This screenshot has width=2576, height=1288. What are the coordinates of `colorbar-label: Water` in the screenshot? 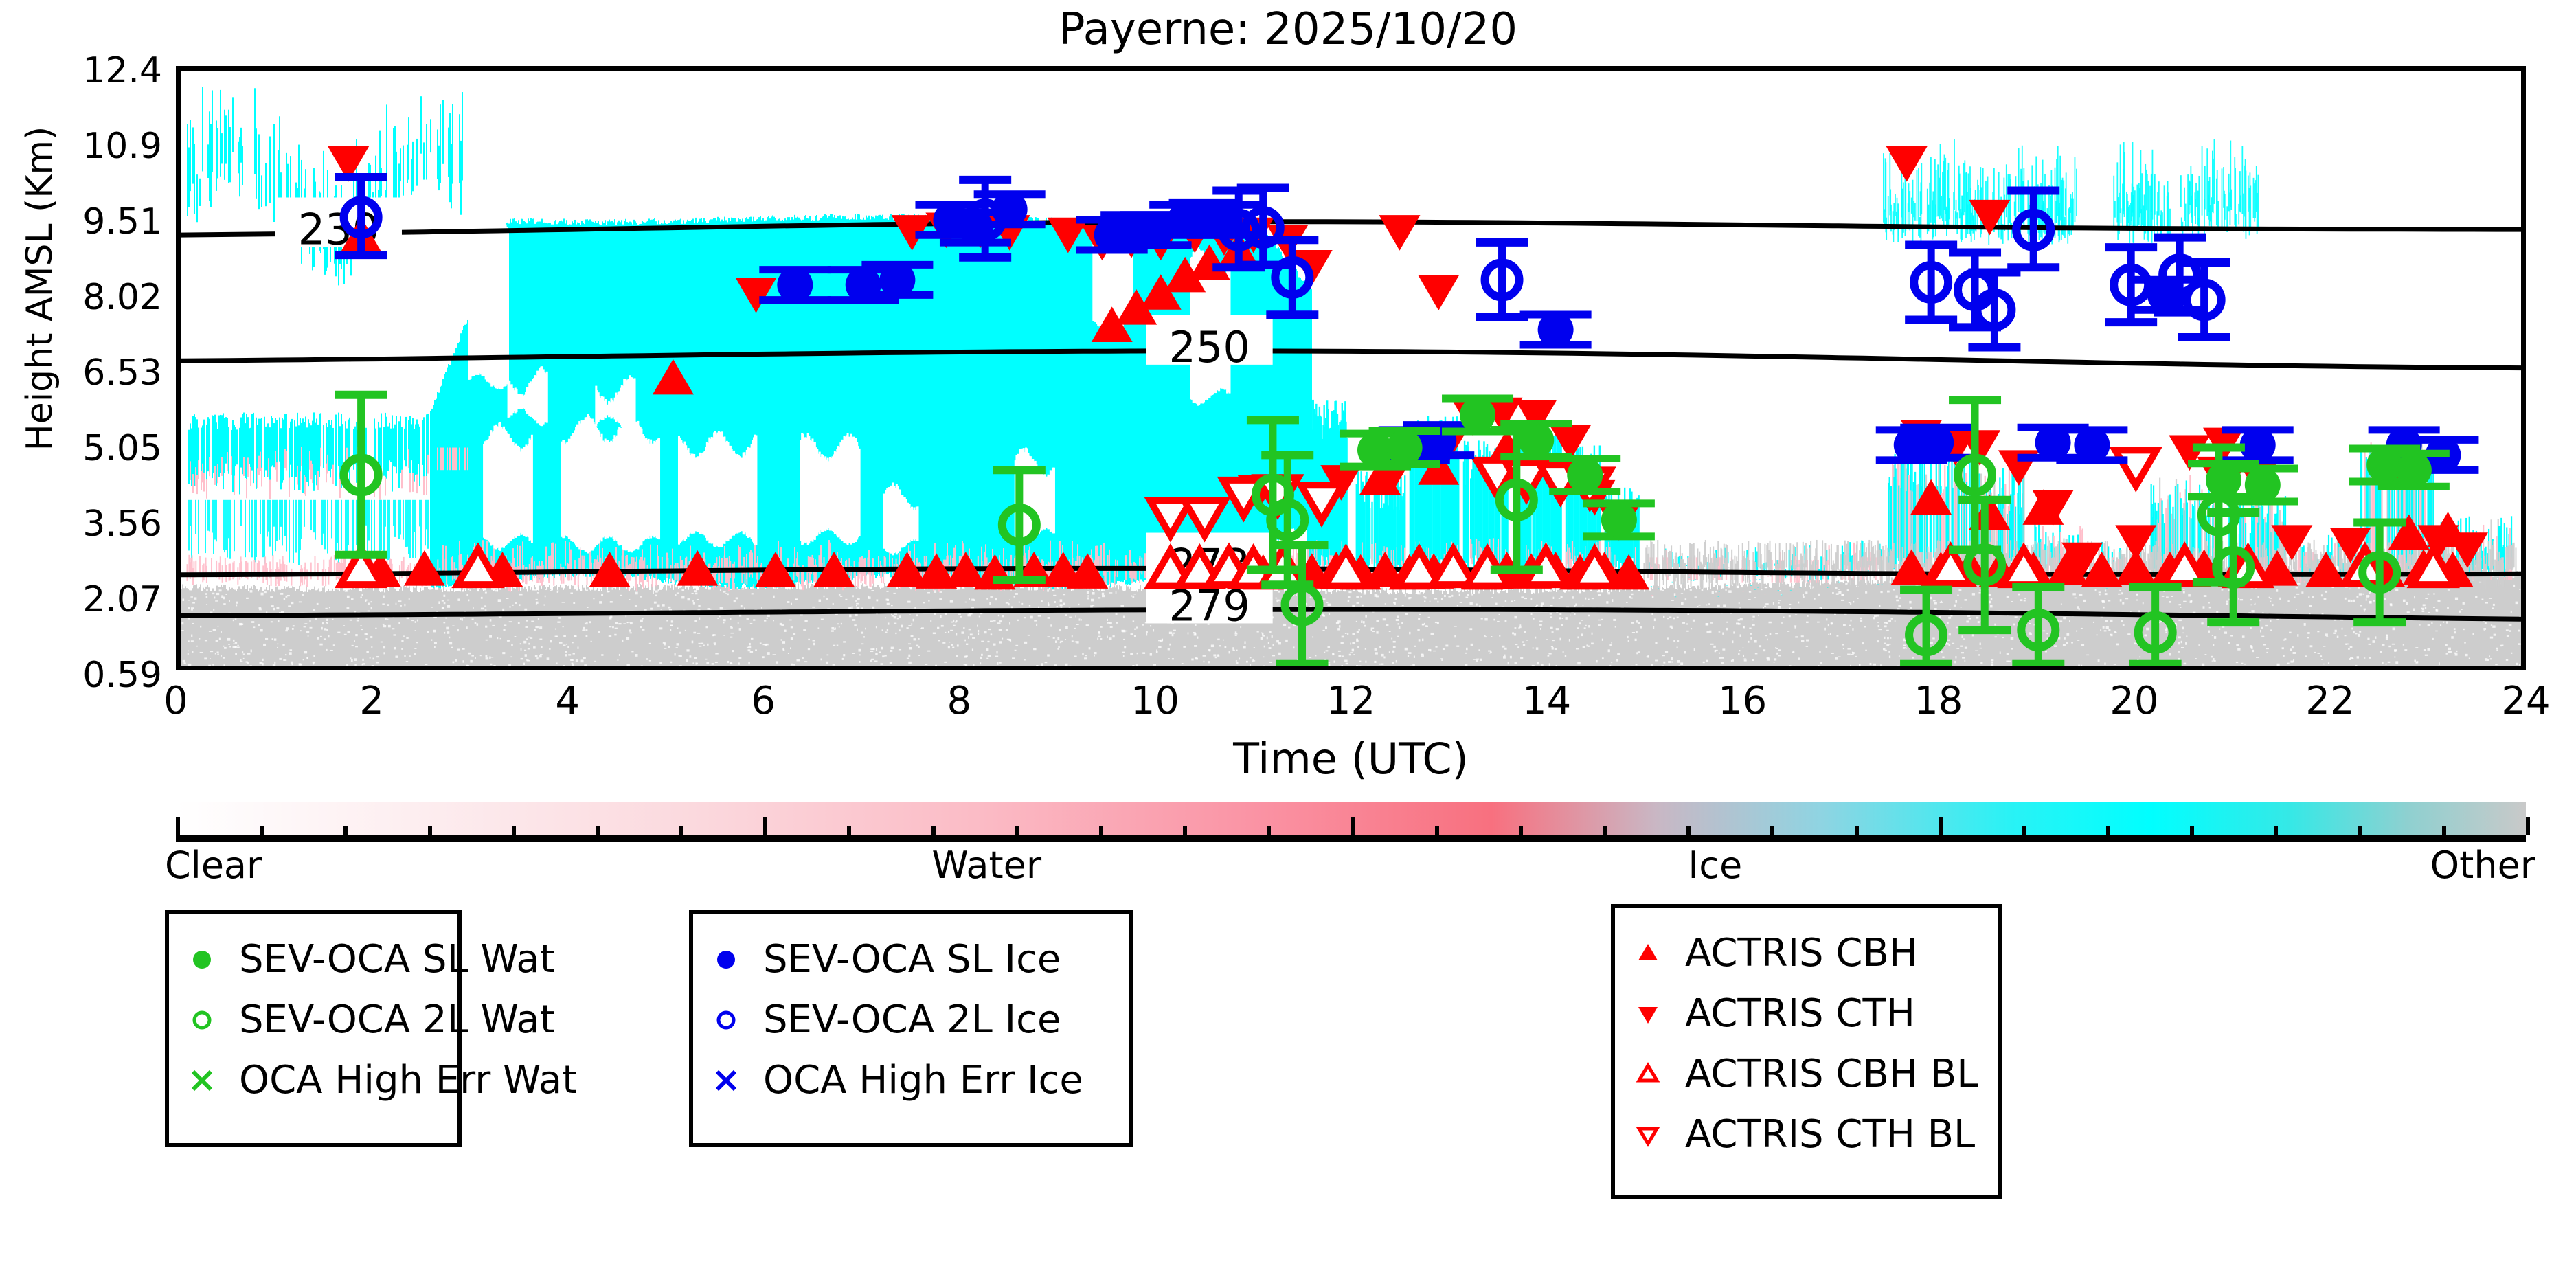 It's located at (986, 865).